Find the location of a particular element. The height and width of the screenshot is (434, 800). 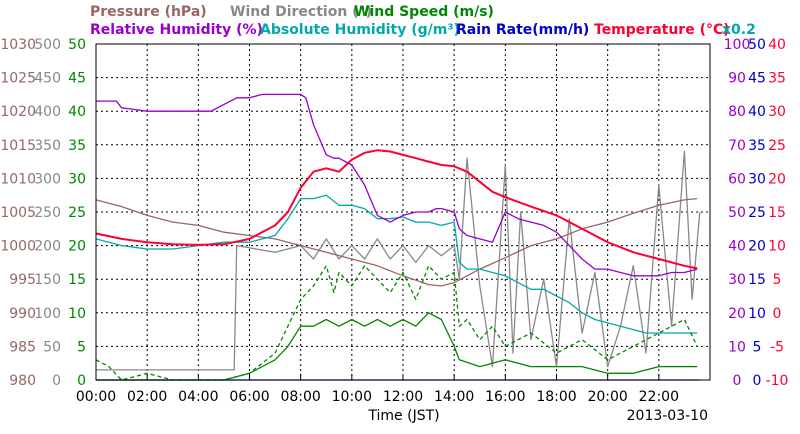

chart-date: 2013-03-10 is located at coordinates (667, 416).